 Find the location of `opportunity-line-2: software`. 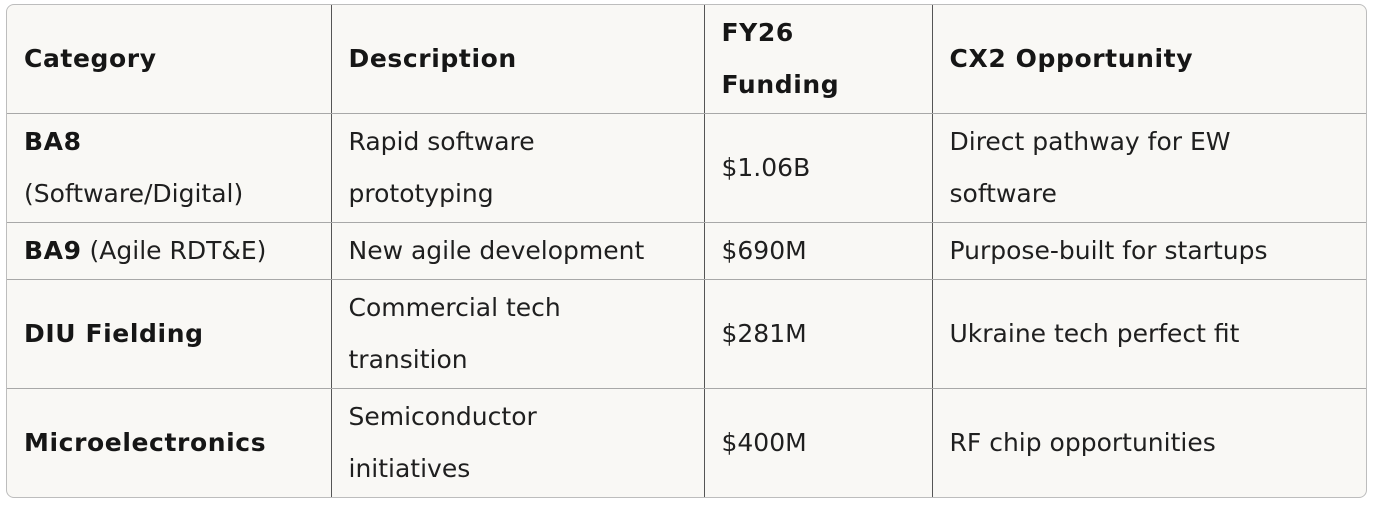

opportunity-line-2: software is located at coordinates (1003, 193).